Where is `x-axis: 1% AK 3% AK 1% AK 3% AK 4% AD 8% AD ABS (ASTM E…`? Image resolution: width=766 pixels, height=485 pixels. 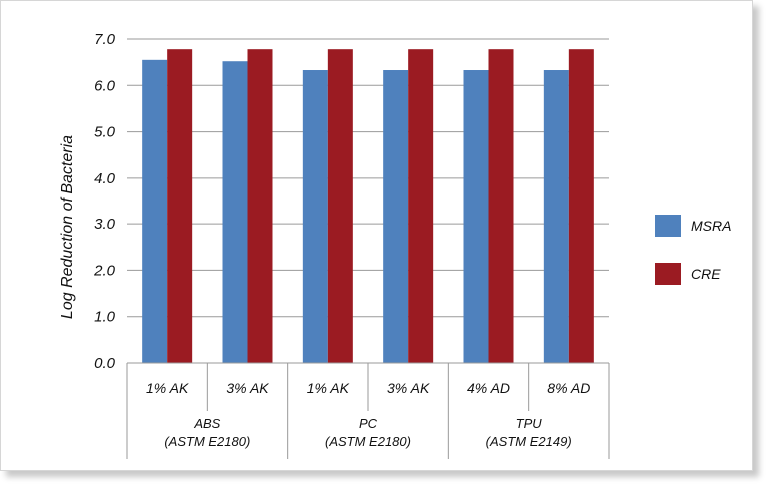 x-axis: 1% AK 3% AK 1% AK 3% AK 4% AD 8% AD ABS (ASTM E… is located at coordinates (368, 410).